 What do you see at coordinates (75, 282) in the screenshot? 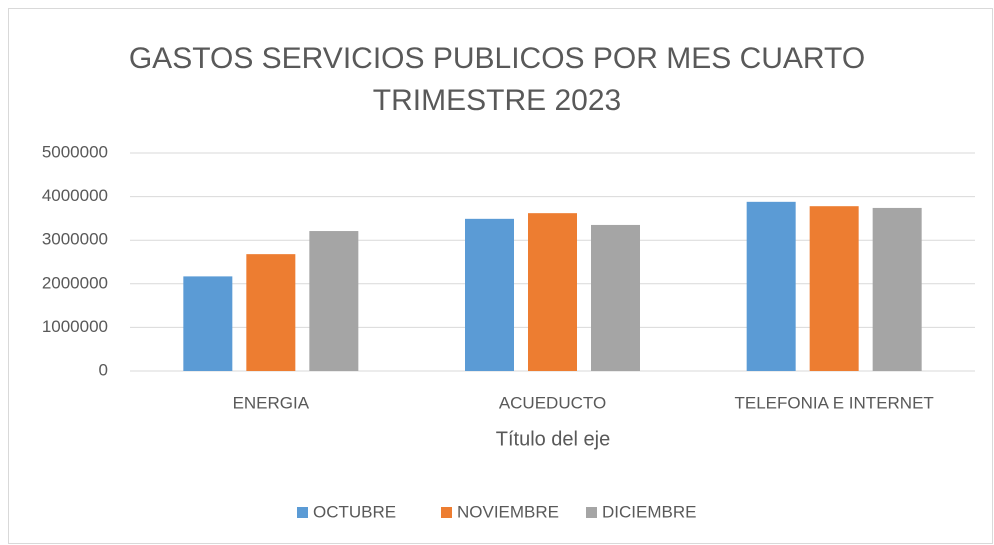
I see `y-tick-label: 2000000` at bounding box center [75, 282].